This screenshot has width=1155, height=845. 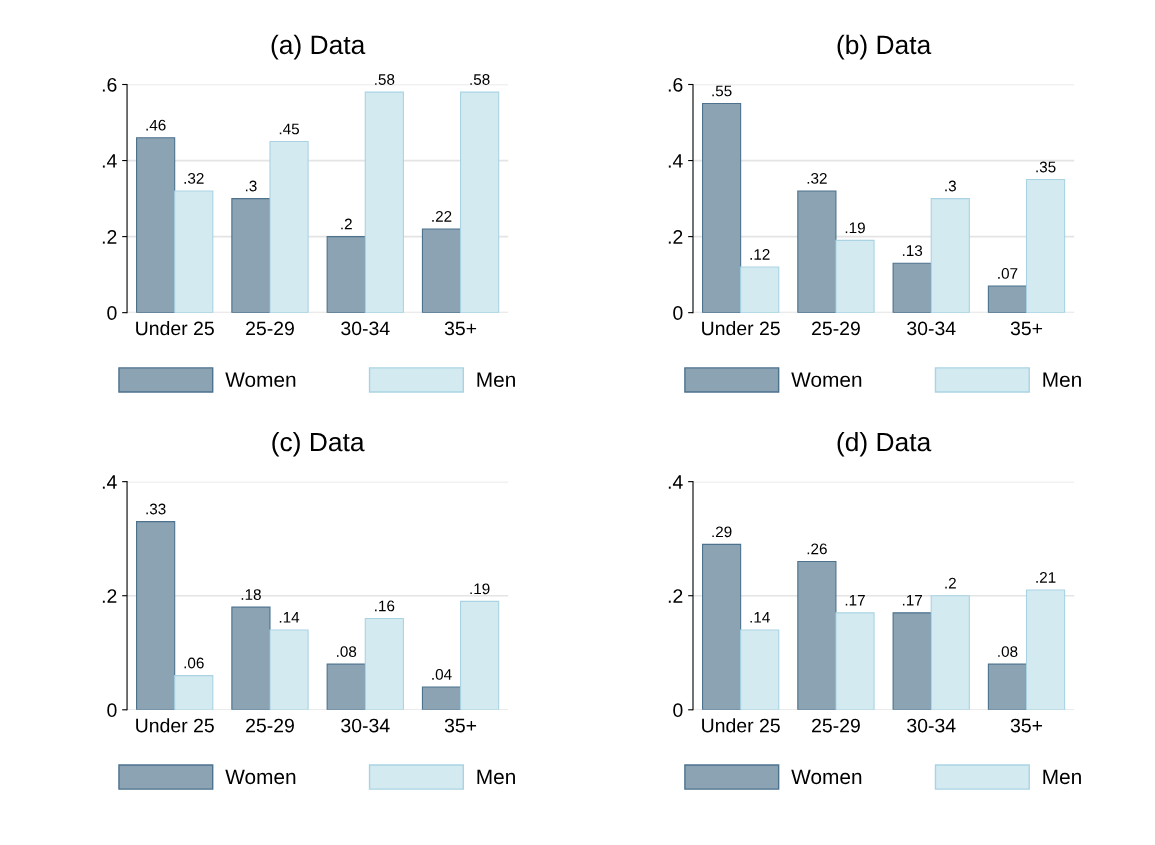 What do you see at coordinates (156, 509) in the screenshot?
I see `data-label: .33` at bounding box center [156, 509].